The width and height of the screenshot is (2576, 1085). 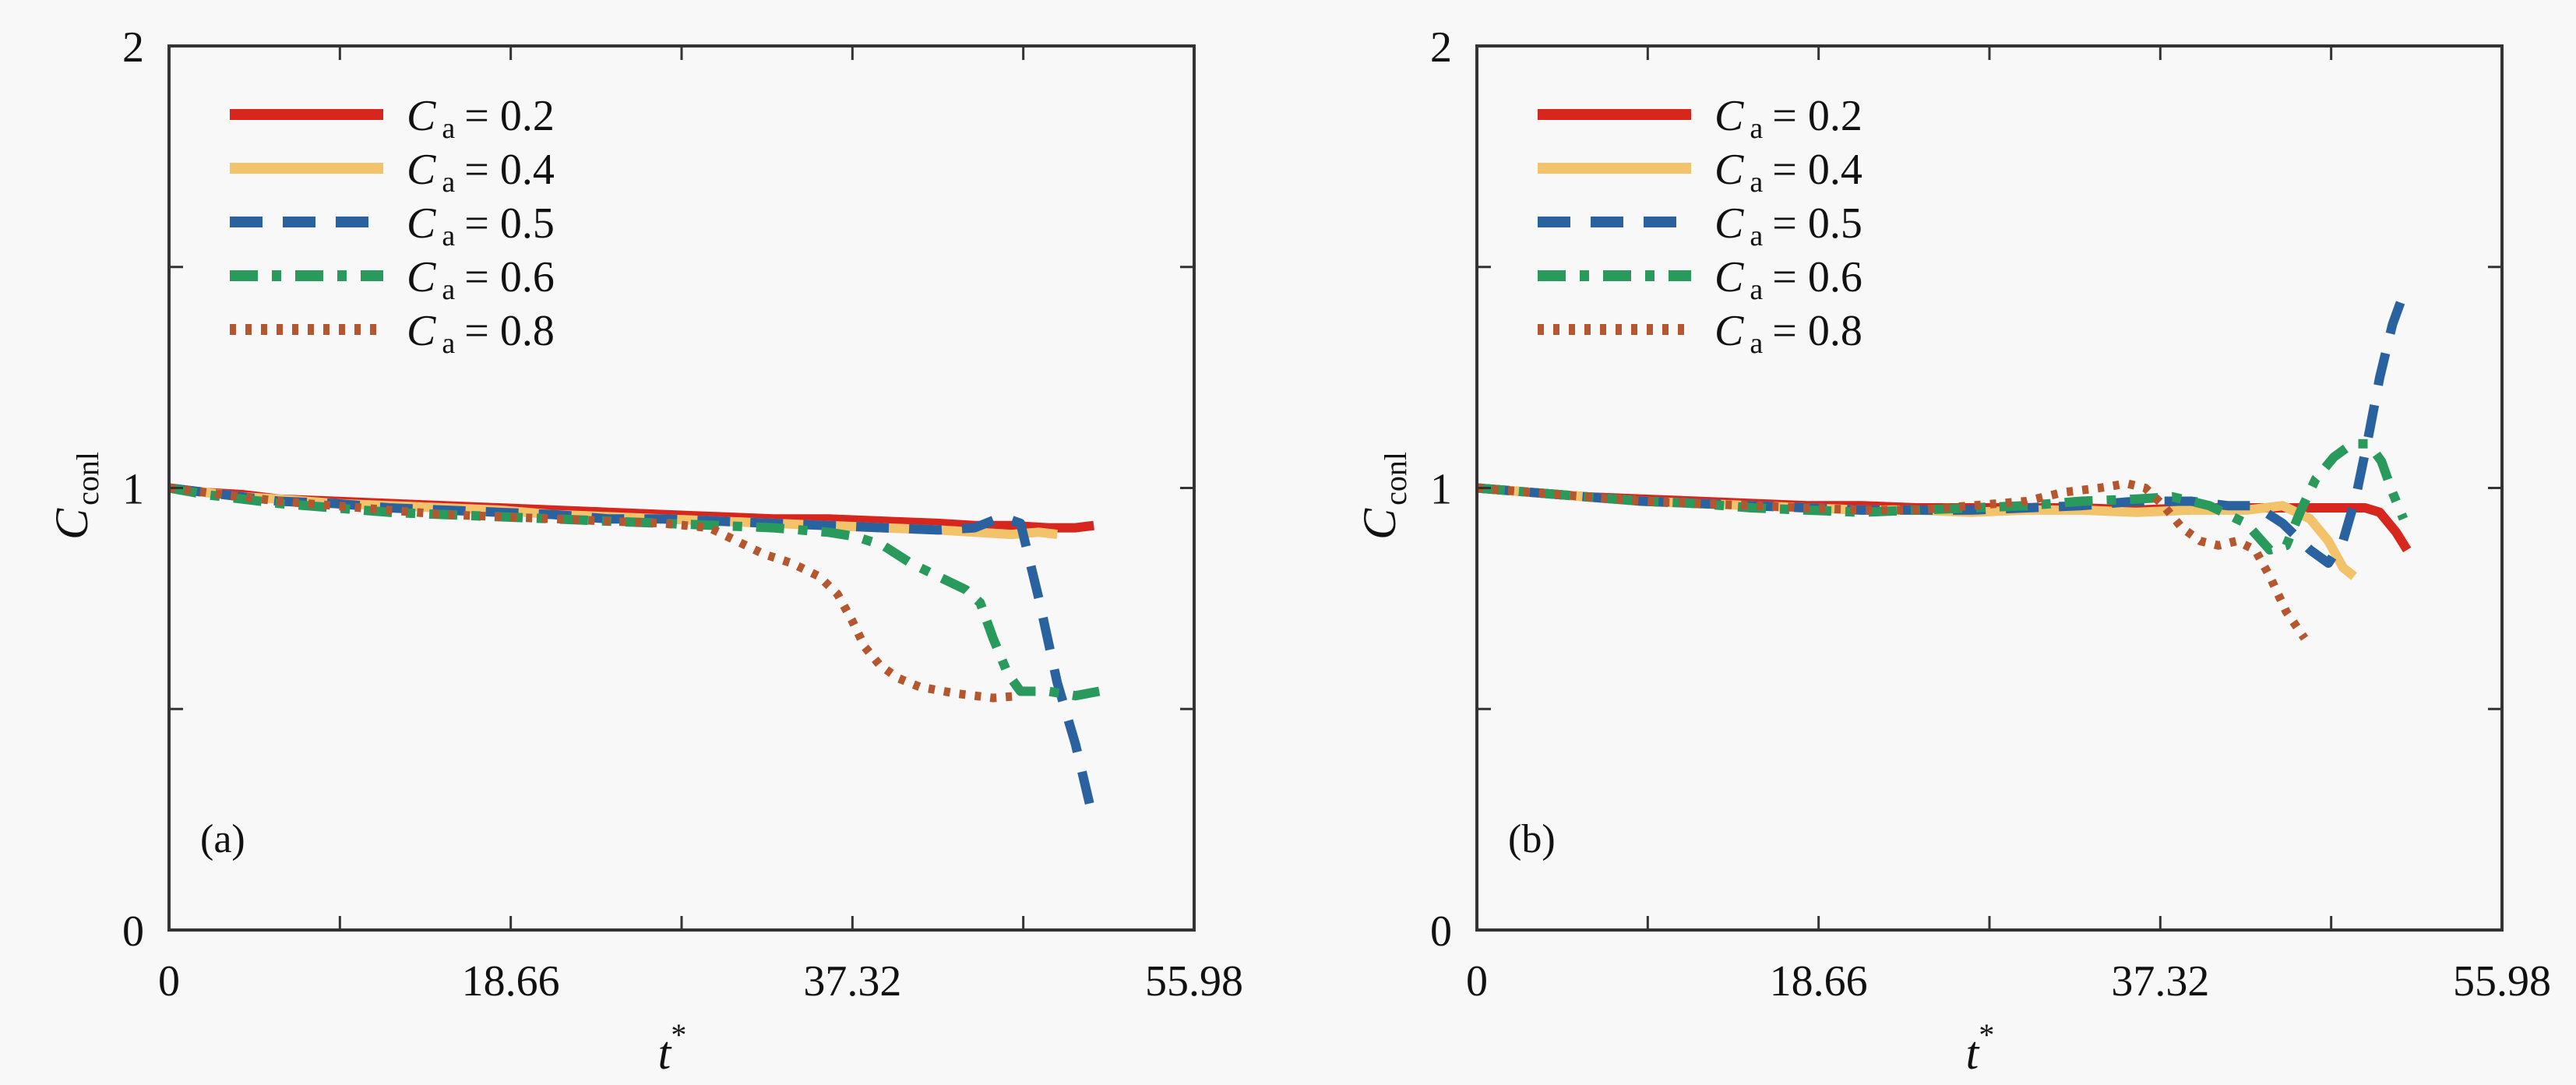 I want to click on panel-label: (a), so click(x=223, y=839).